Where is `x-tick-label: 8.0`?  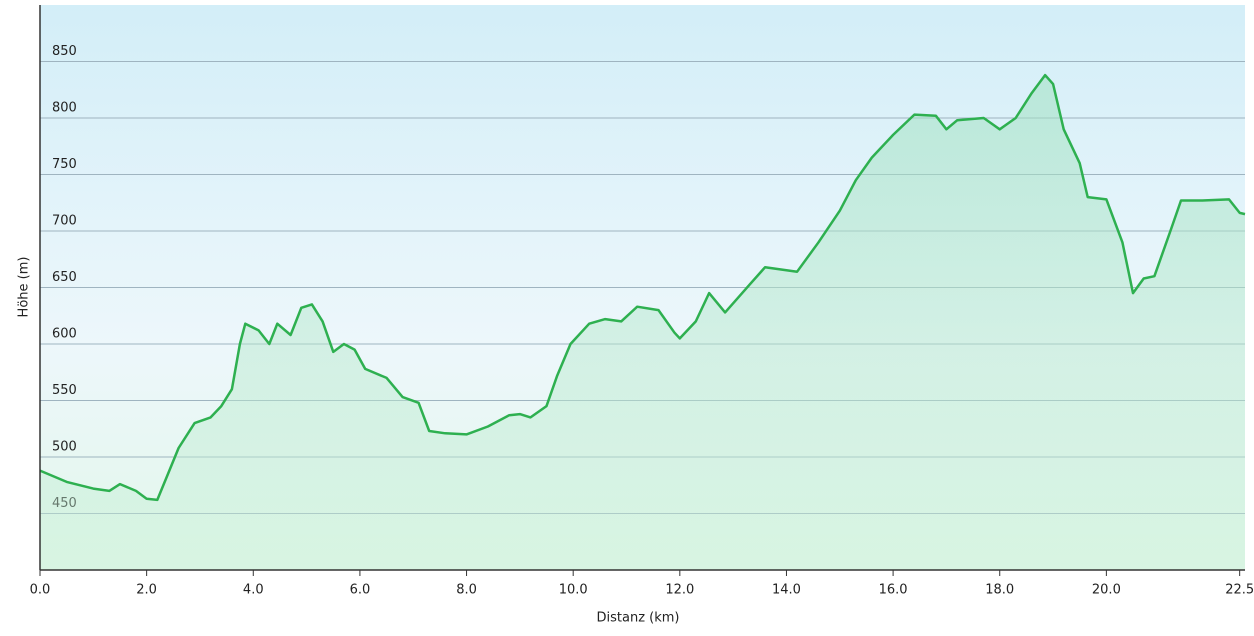 x-tick-label: 8.0 is located at coordinates (466, 590).